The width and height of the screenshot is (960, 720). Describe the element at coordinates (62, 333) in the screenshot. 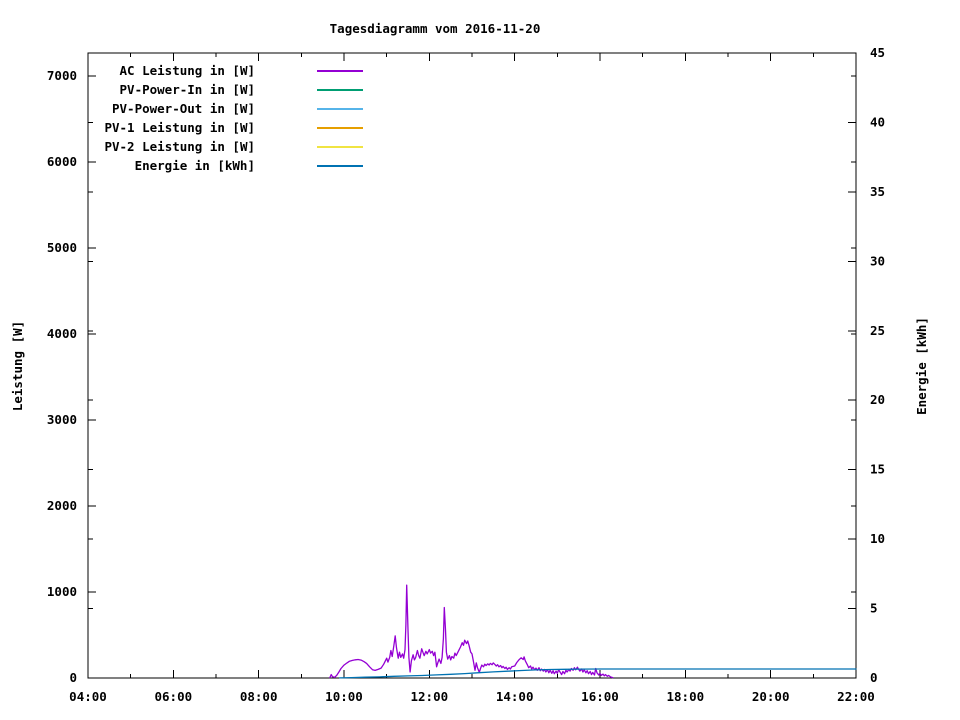

I see `svg-text: 4000` at that location.